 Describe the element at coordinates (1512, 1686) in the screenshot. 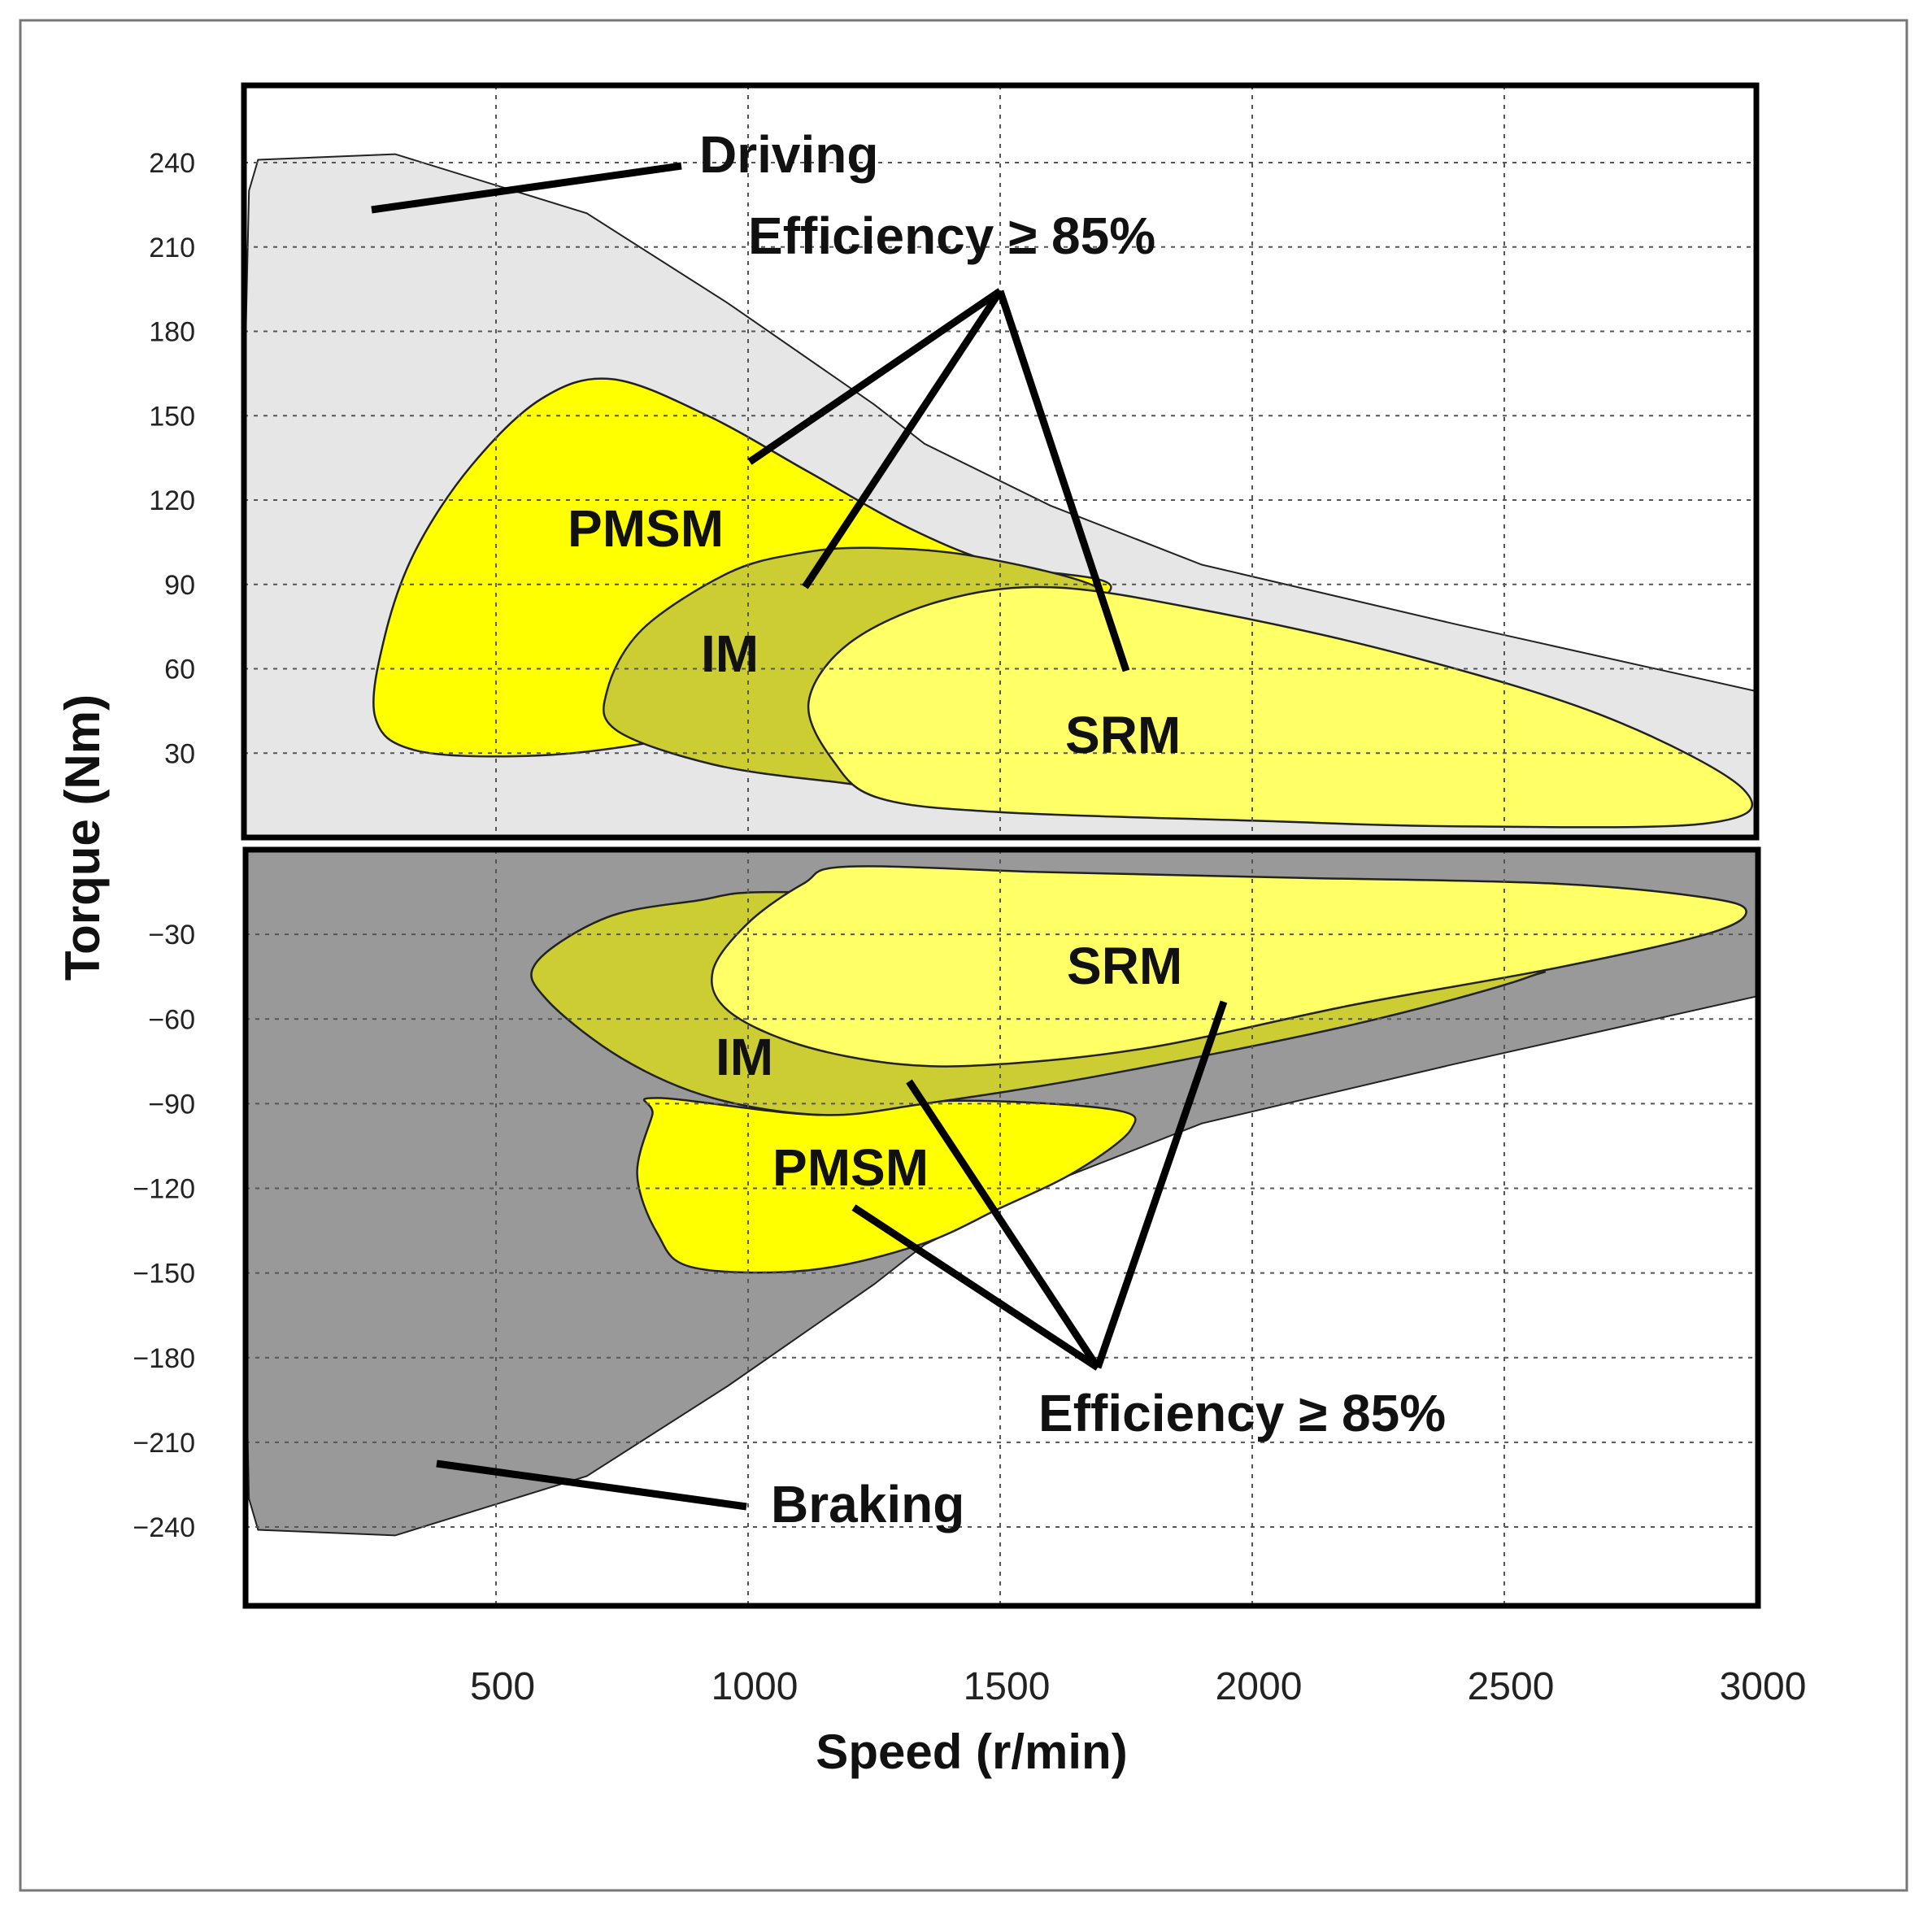

I see `x-tick-label: 2500` at that location.